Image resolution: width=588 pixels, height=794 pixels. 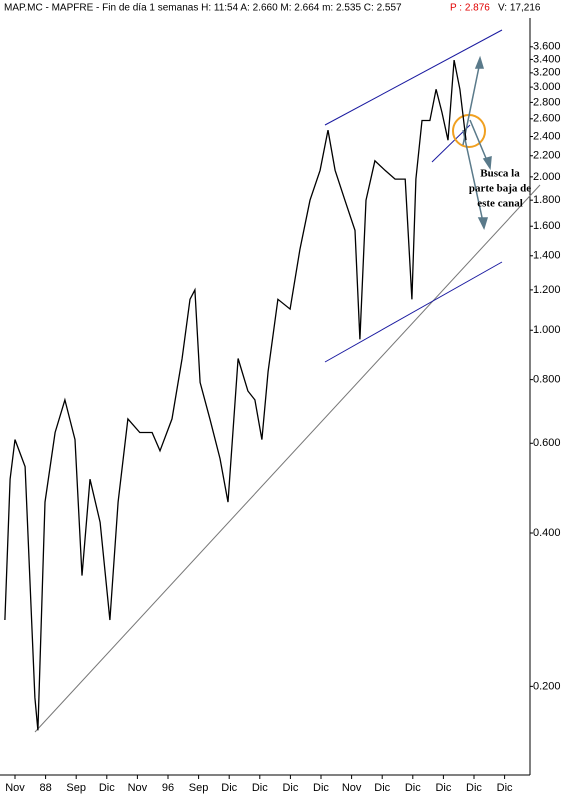 I want to click on y-tick-label: 3.200, so click(x=547, y=73).